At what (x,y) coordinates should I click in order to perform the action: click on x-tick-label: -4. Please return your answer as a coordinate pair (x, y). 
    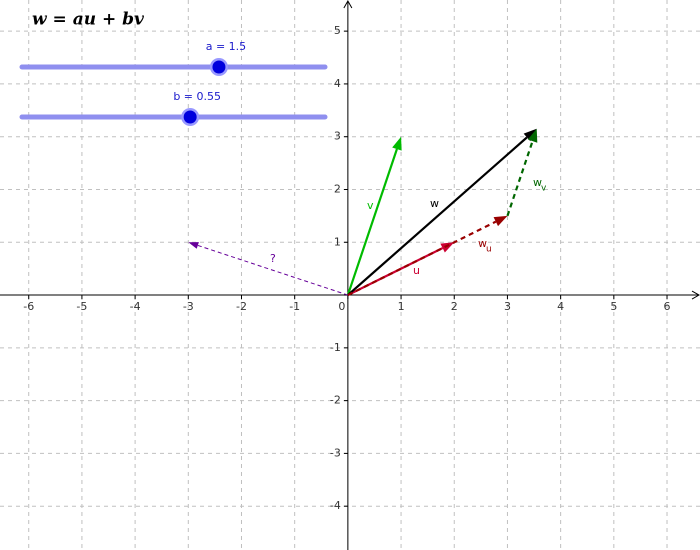
    Looking at the image, I should click on (135, 306).